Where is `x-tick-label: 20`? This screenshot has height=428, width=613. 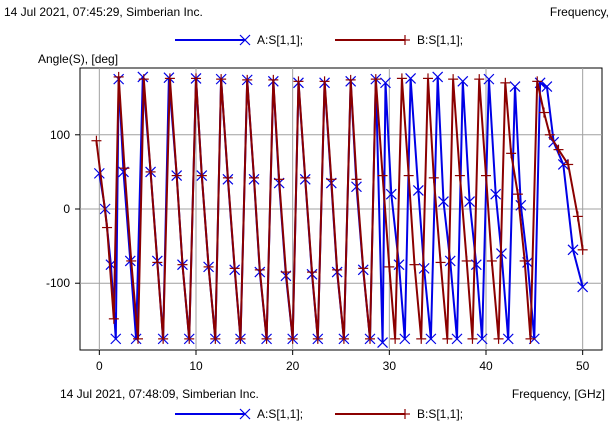 x-tick-label: 20 is located at coordinates (293, 366).